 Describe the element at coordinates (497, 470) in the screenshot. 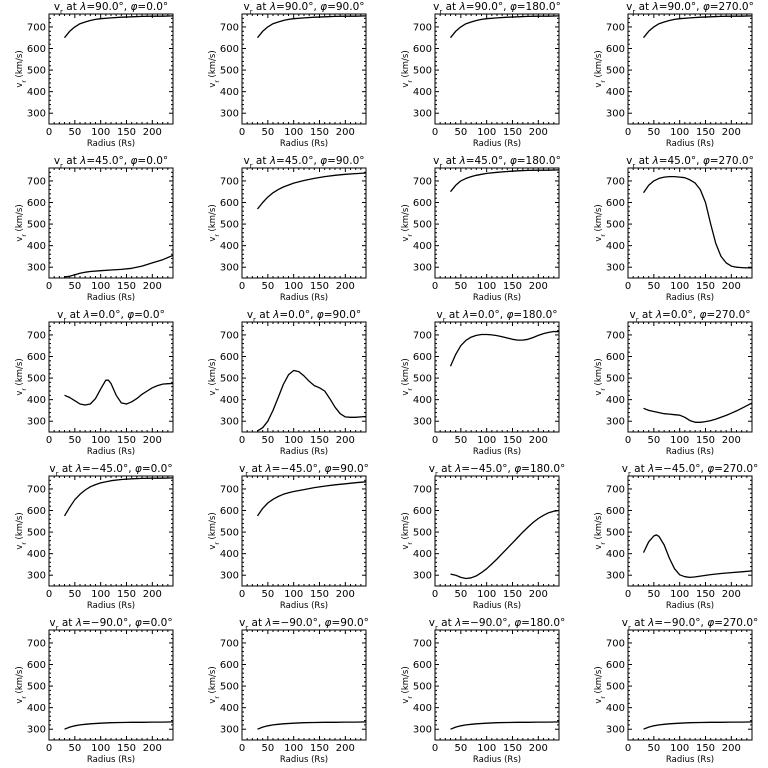

I see `panel-title: vr at λ=−45.0°, φ=180.0°` at that location.